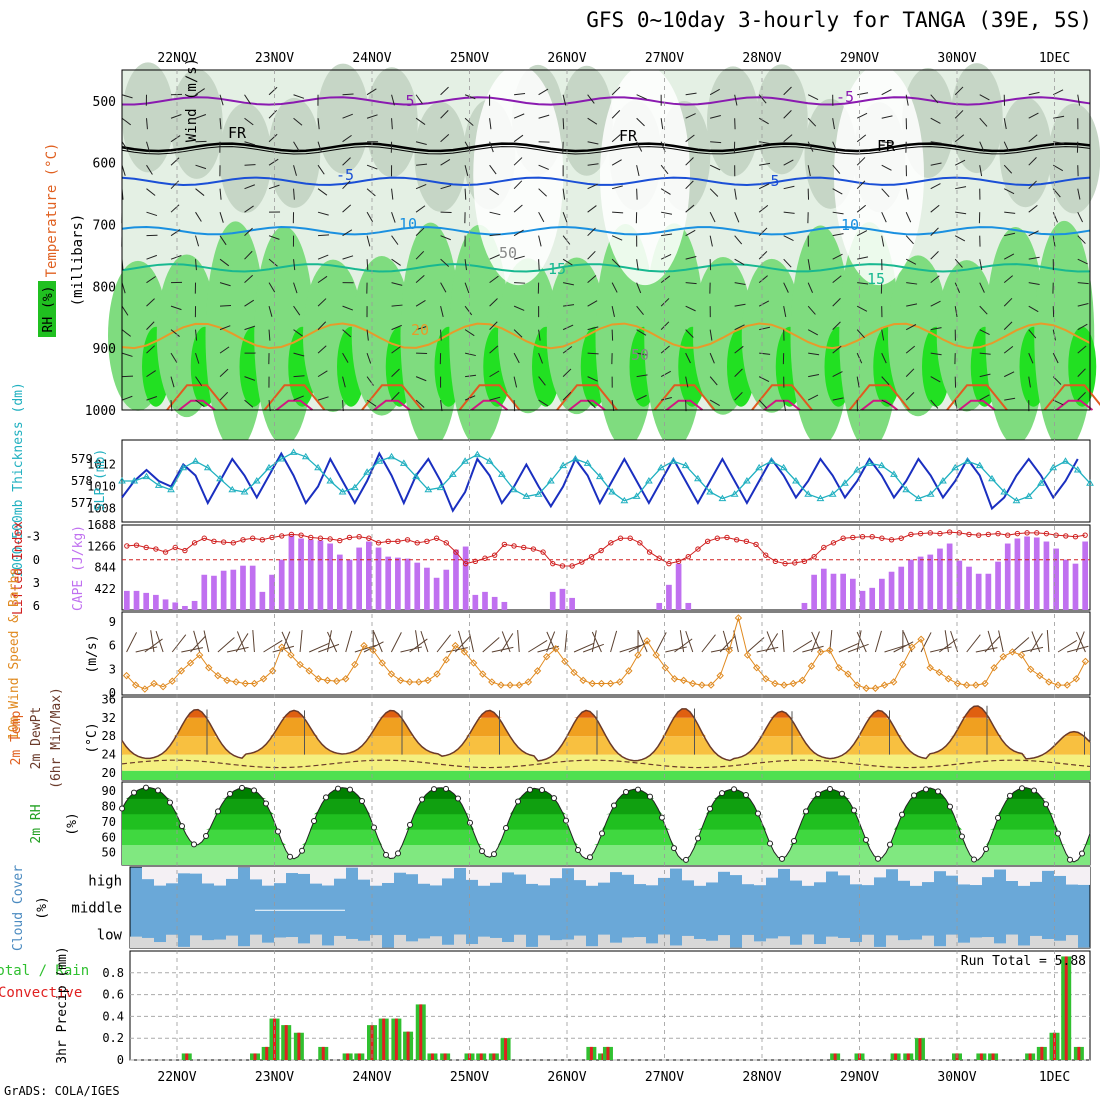 This screenshot has width=1100, height=1100. I want to click on bottom-day-label: 30NOV, so click(956, 1077).